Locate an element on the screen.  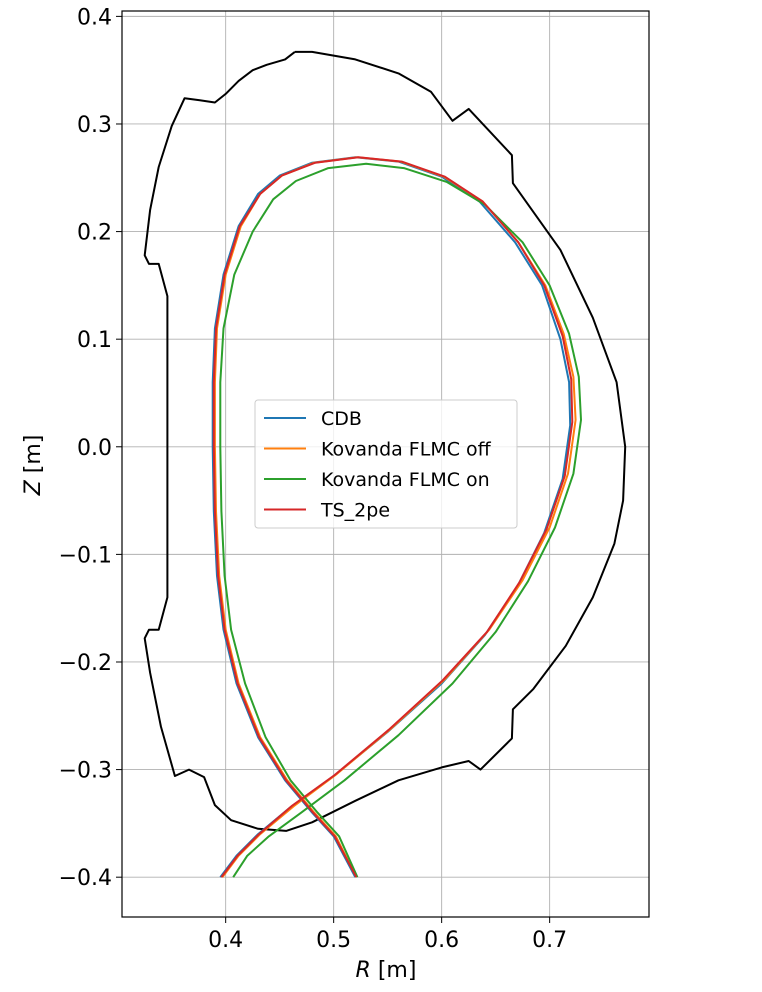
x-tick-label: 0.7 is located at coordinates (549, 940).